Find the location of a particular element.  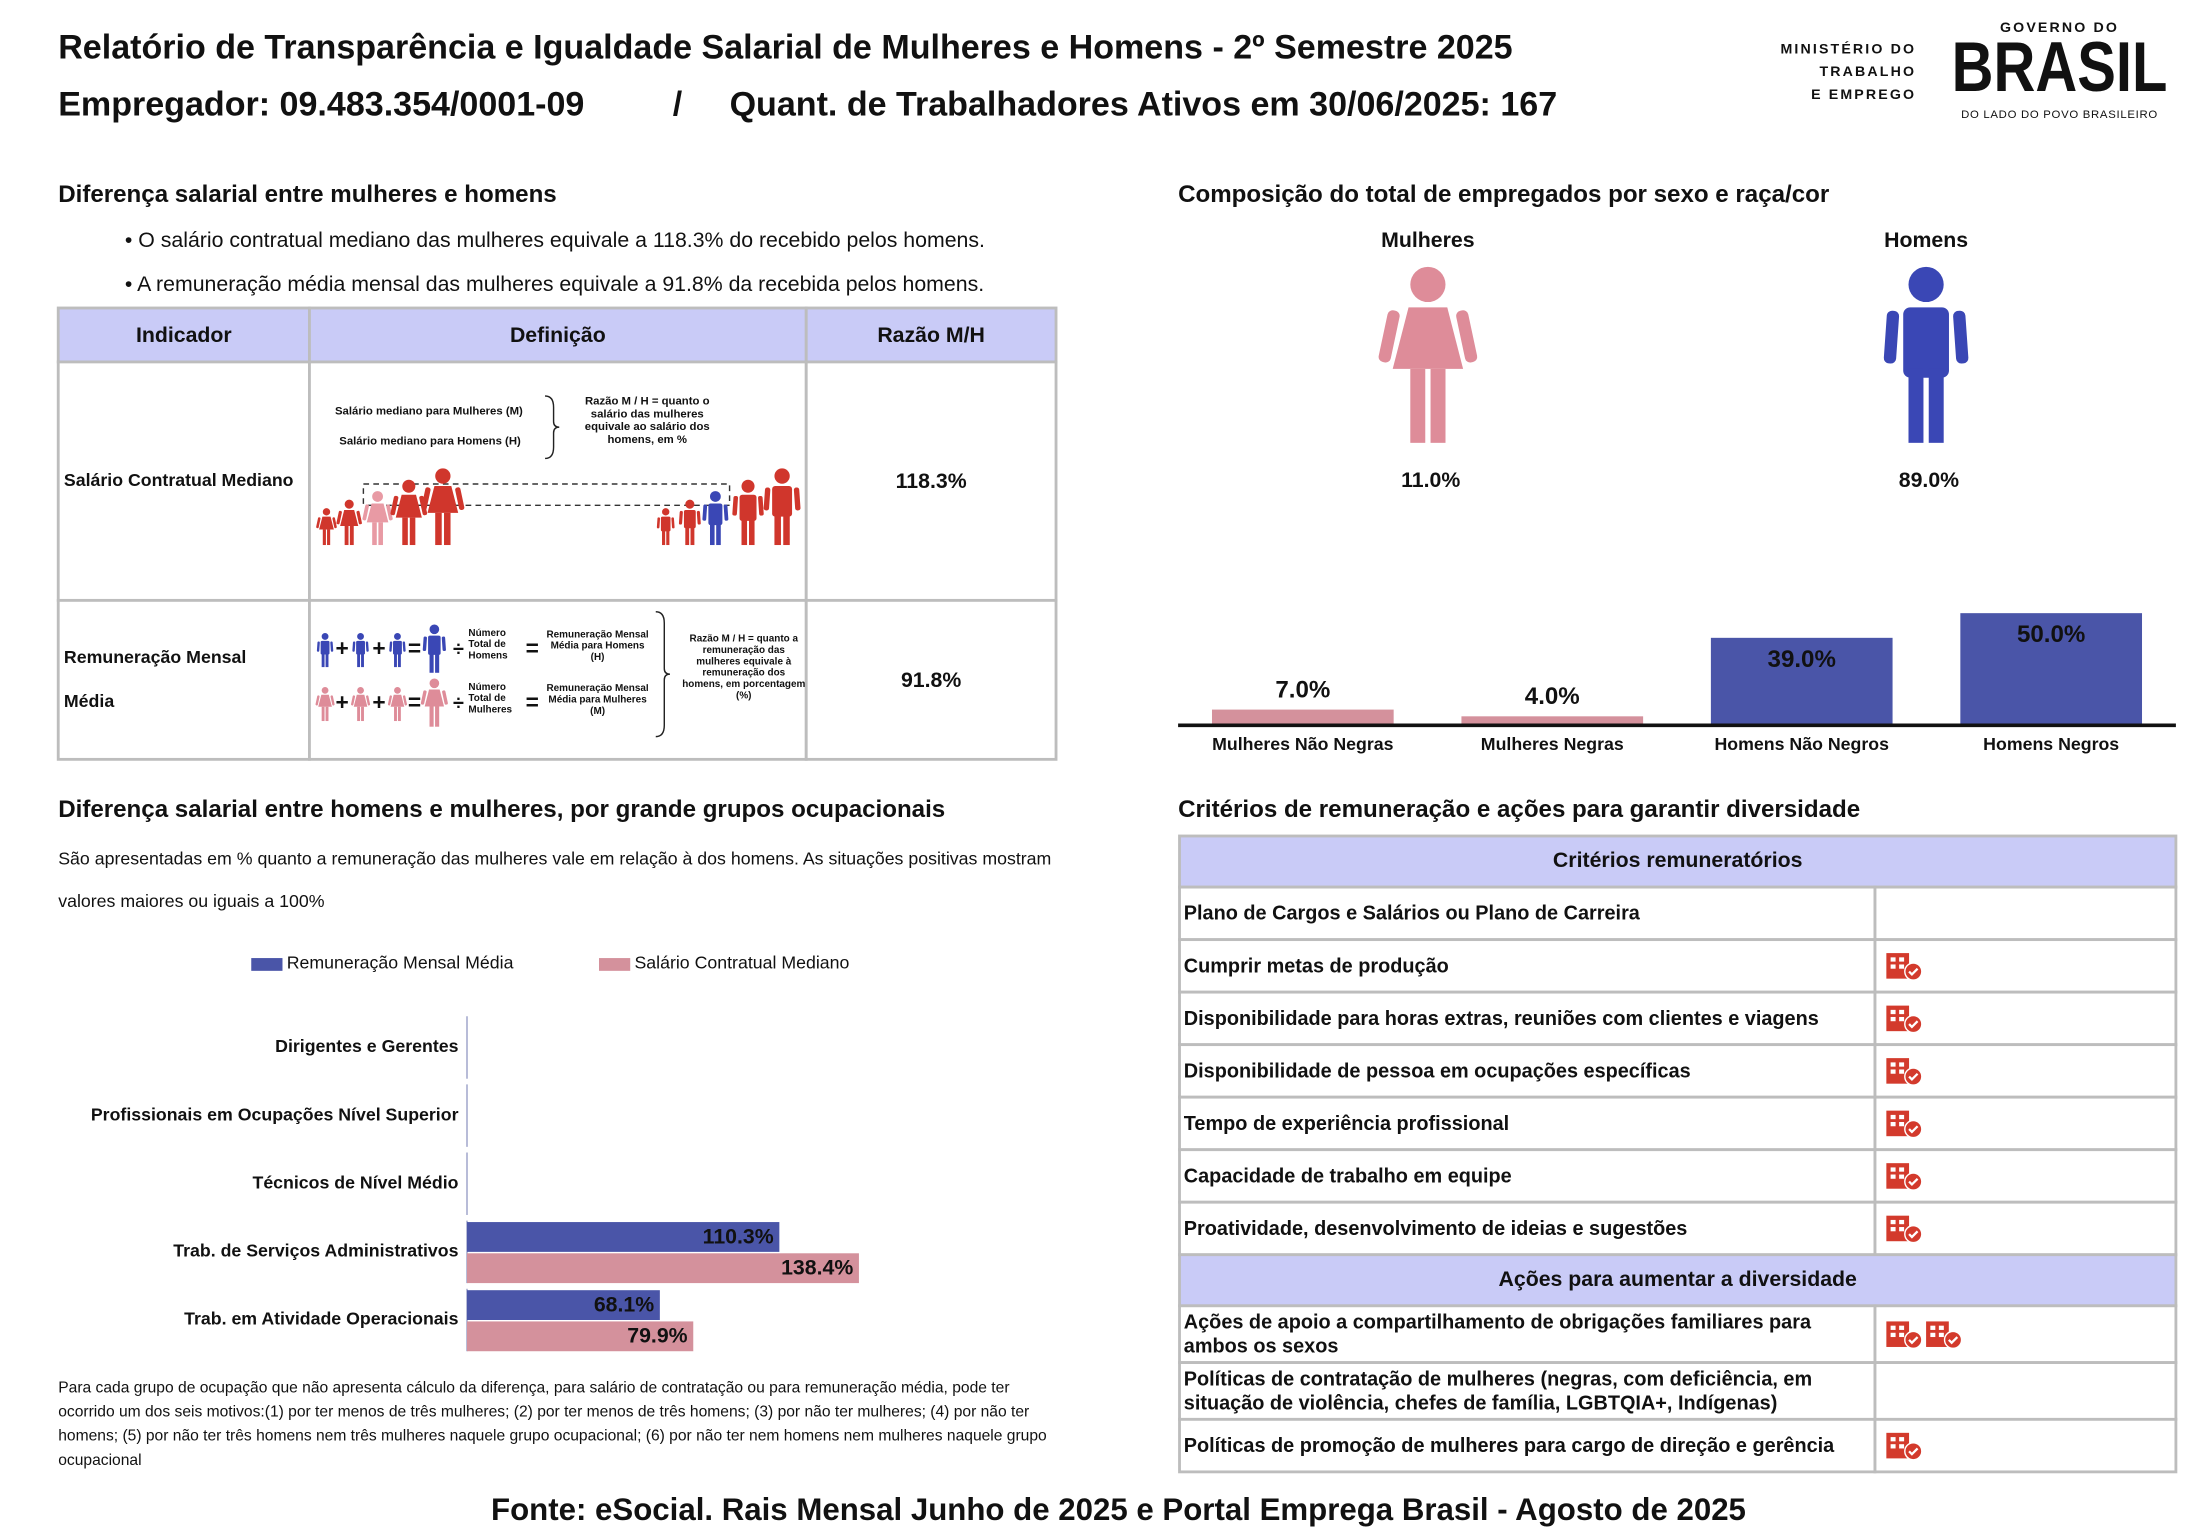

criteria-label: Capacidade de trabalho em equipe is located at coordinates (1347, 1175).